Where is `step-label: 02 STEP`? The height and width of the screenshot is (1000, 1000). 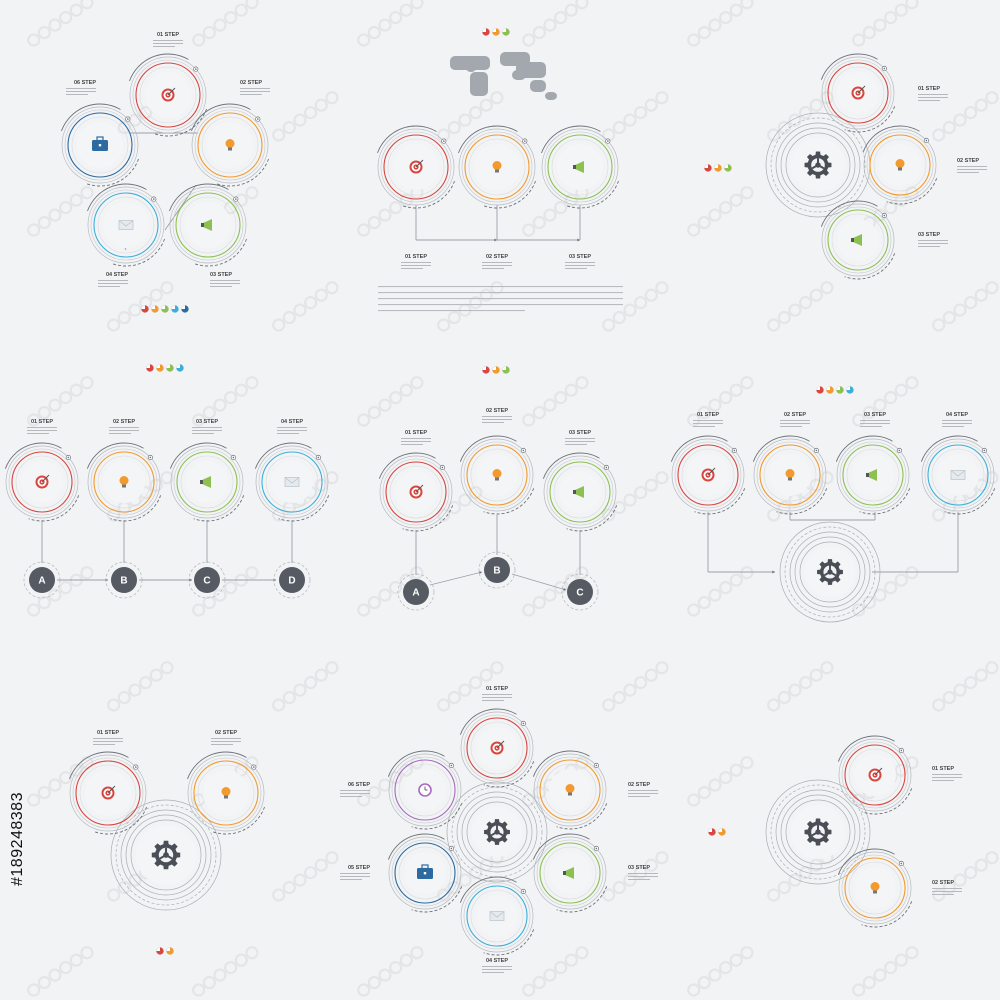 step-label: 02 STEP is located at coordinates (795, 419).